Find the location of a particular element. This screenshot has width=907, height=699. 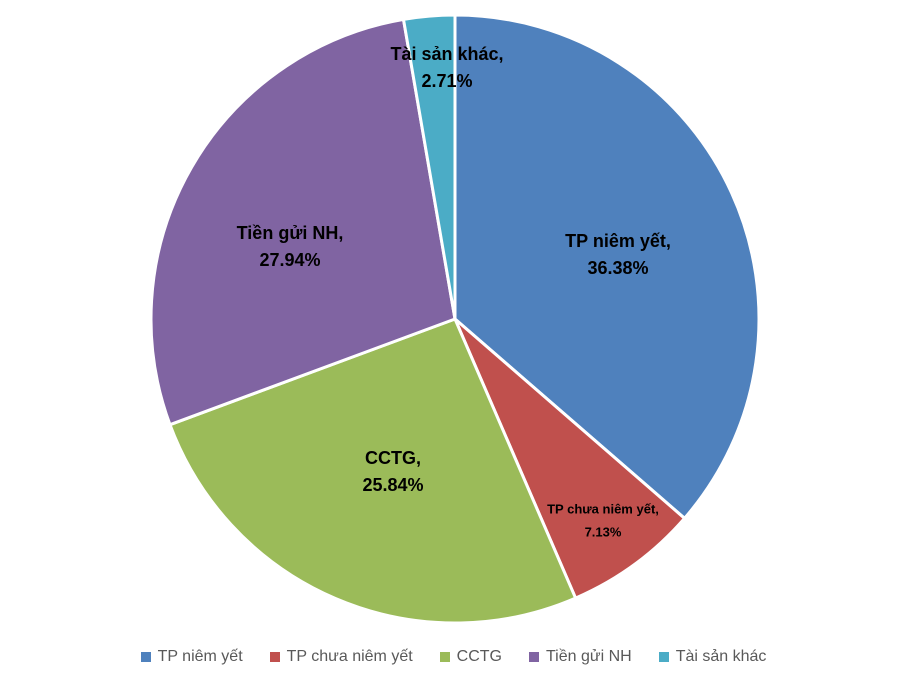

legend-item-tp-chua-niem-yet: TP chưa niêm yết is located at coordinates (341, 657).